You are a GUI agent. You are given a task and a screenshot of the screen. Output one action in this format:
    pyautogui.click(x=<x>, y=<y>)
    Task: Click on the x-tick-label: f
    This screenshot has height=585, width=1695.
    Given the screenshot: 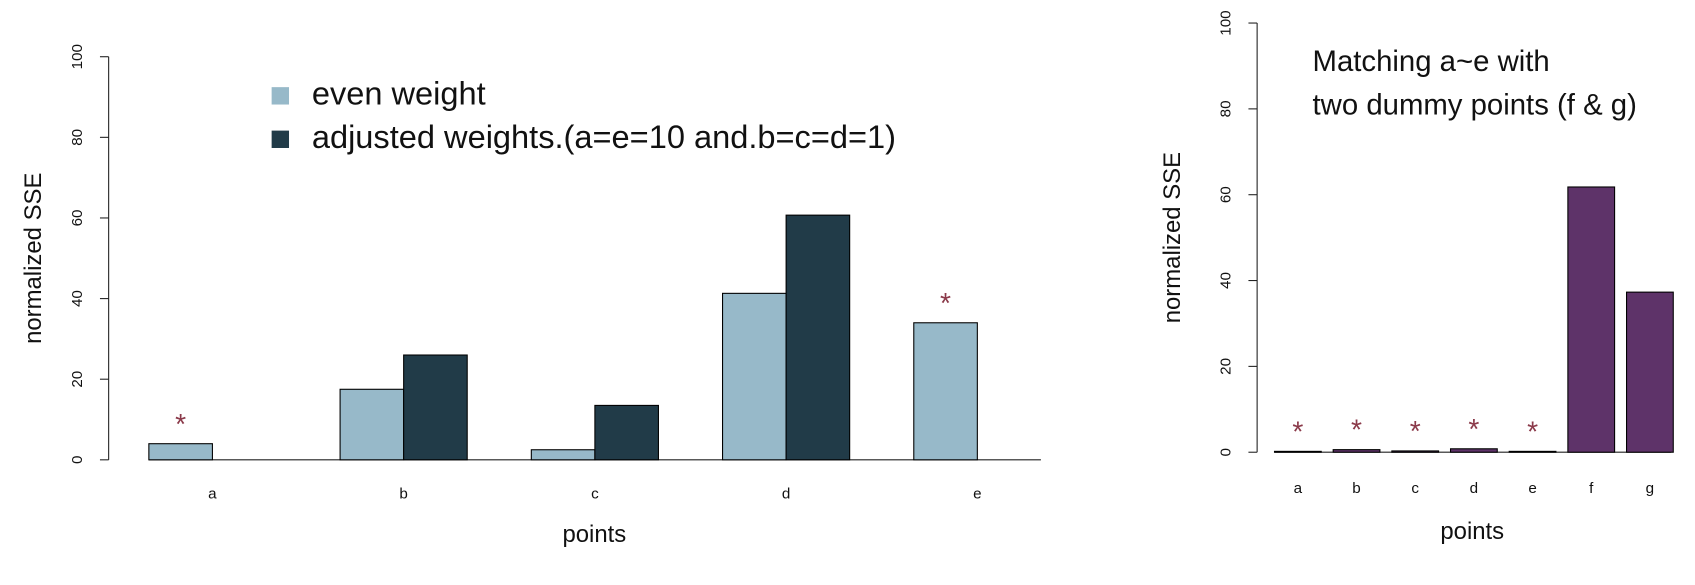 What is the action you would take?
    pyautogui.click(x=1591, y=488)
    